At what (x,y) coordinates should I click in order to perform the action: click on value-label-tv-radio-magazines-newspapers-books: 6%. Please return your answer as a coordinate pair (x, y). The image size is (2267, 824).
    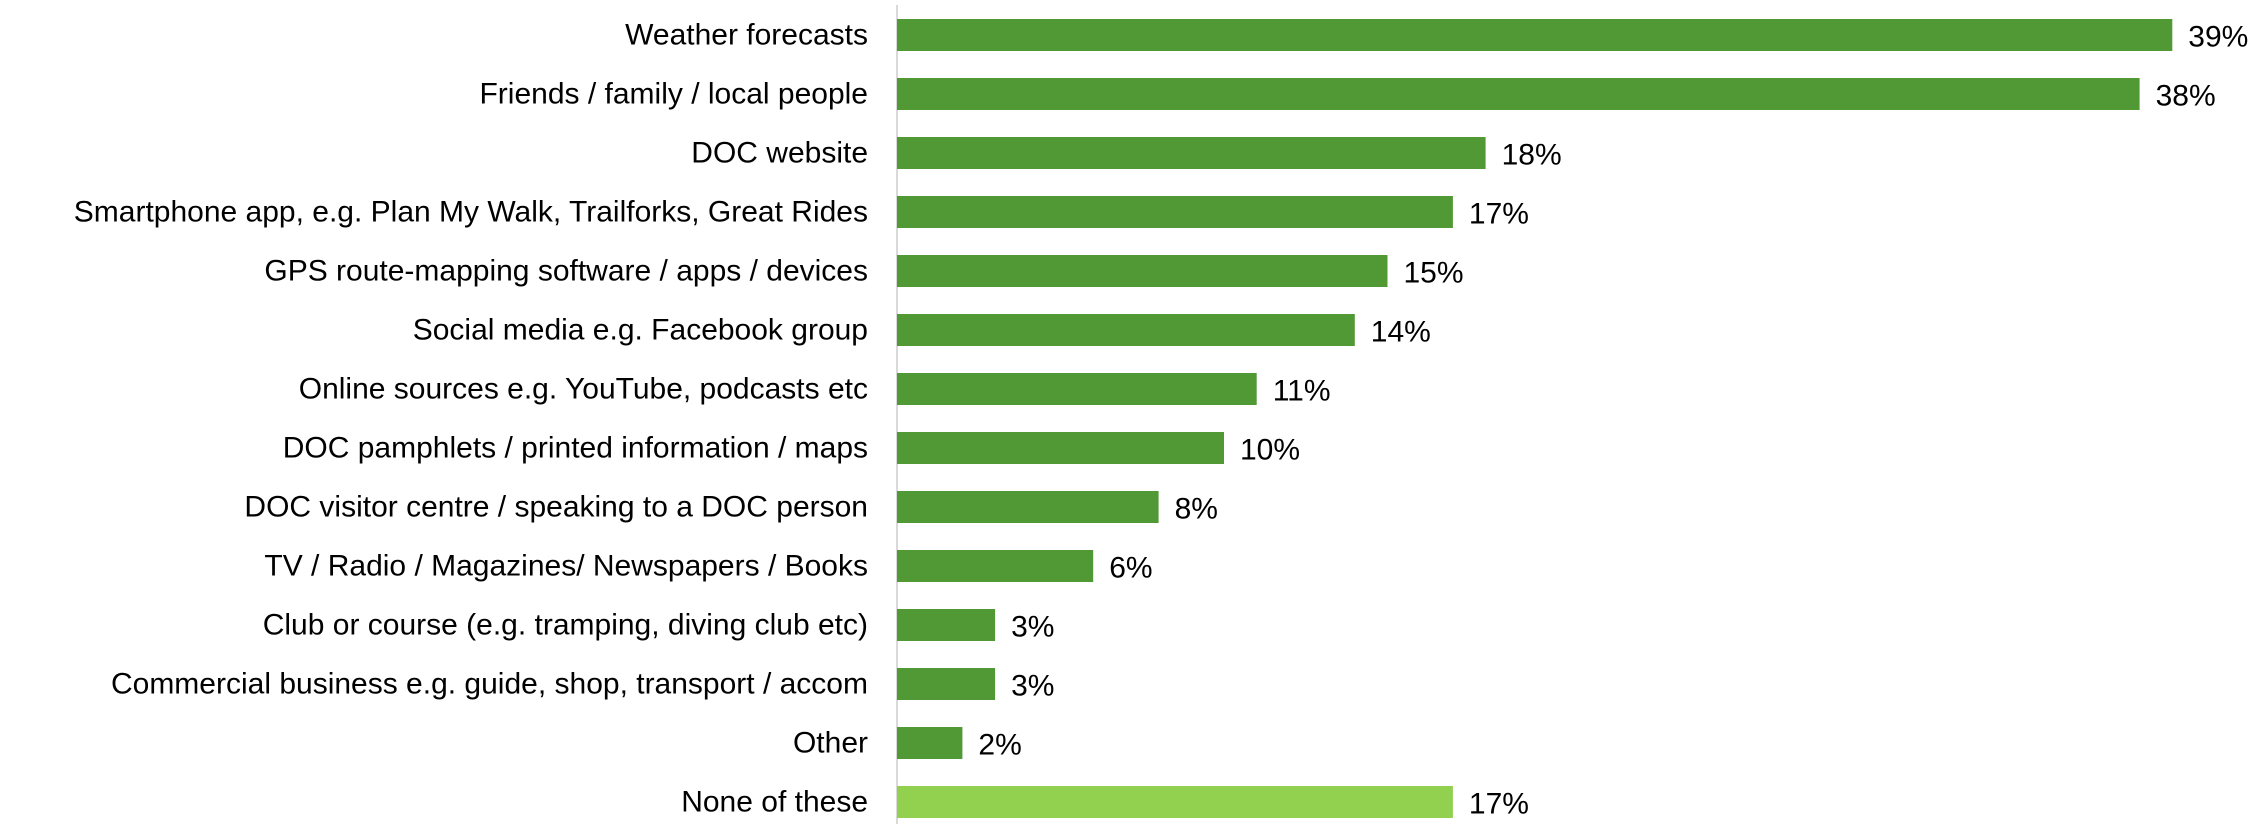
    Looking at the image, I should click on (1130, 568).